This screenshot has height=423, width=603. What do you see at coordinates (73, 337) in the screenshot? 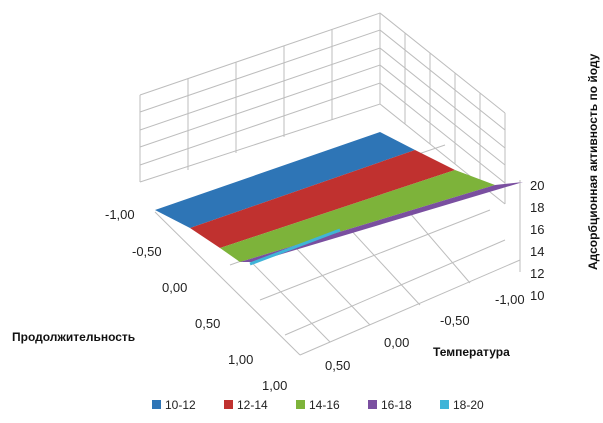
I see `x-axis-title: Продолжительность` at bounding box center [73, 337].